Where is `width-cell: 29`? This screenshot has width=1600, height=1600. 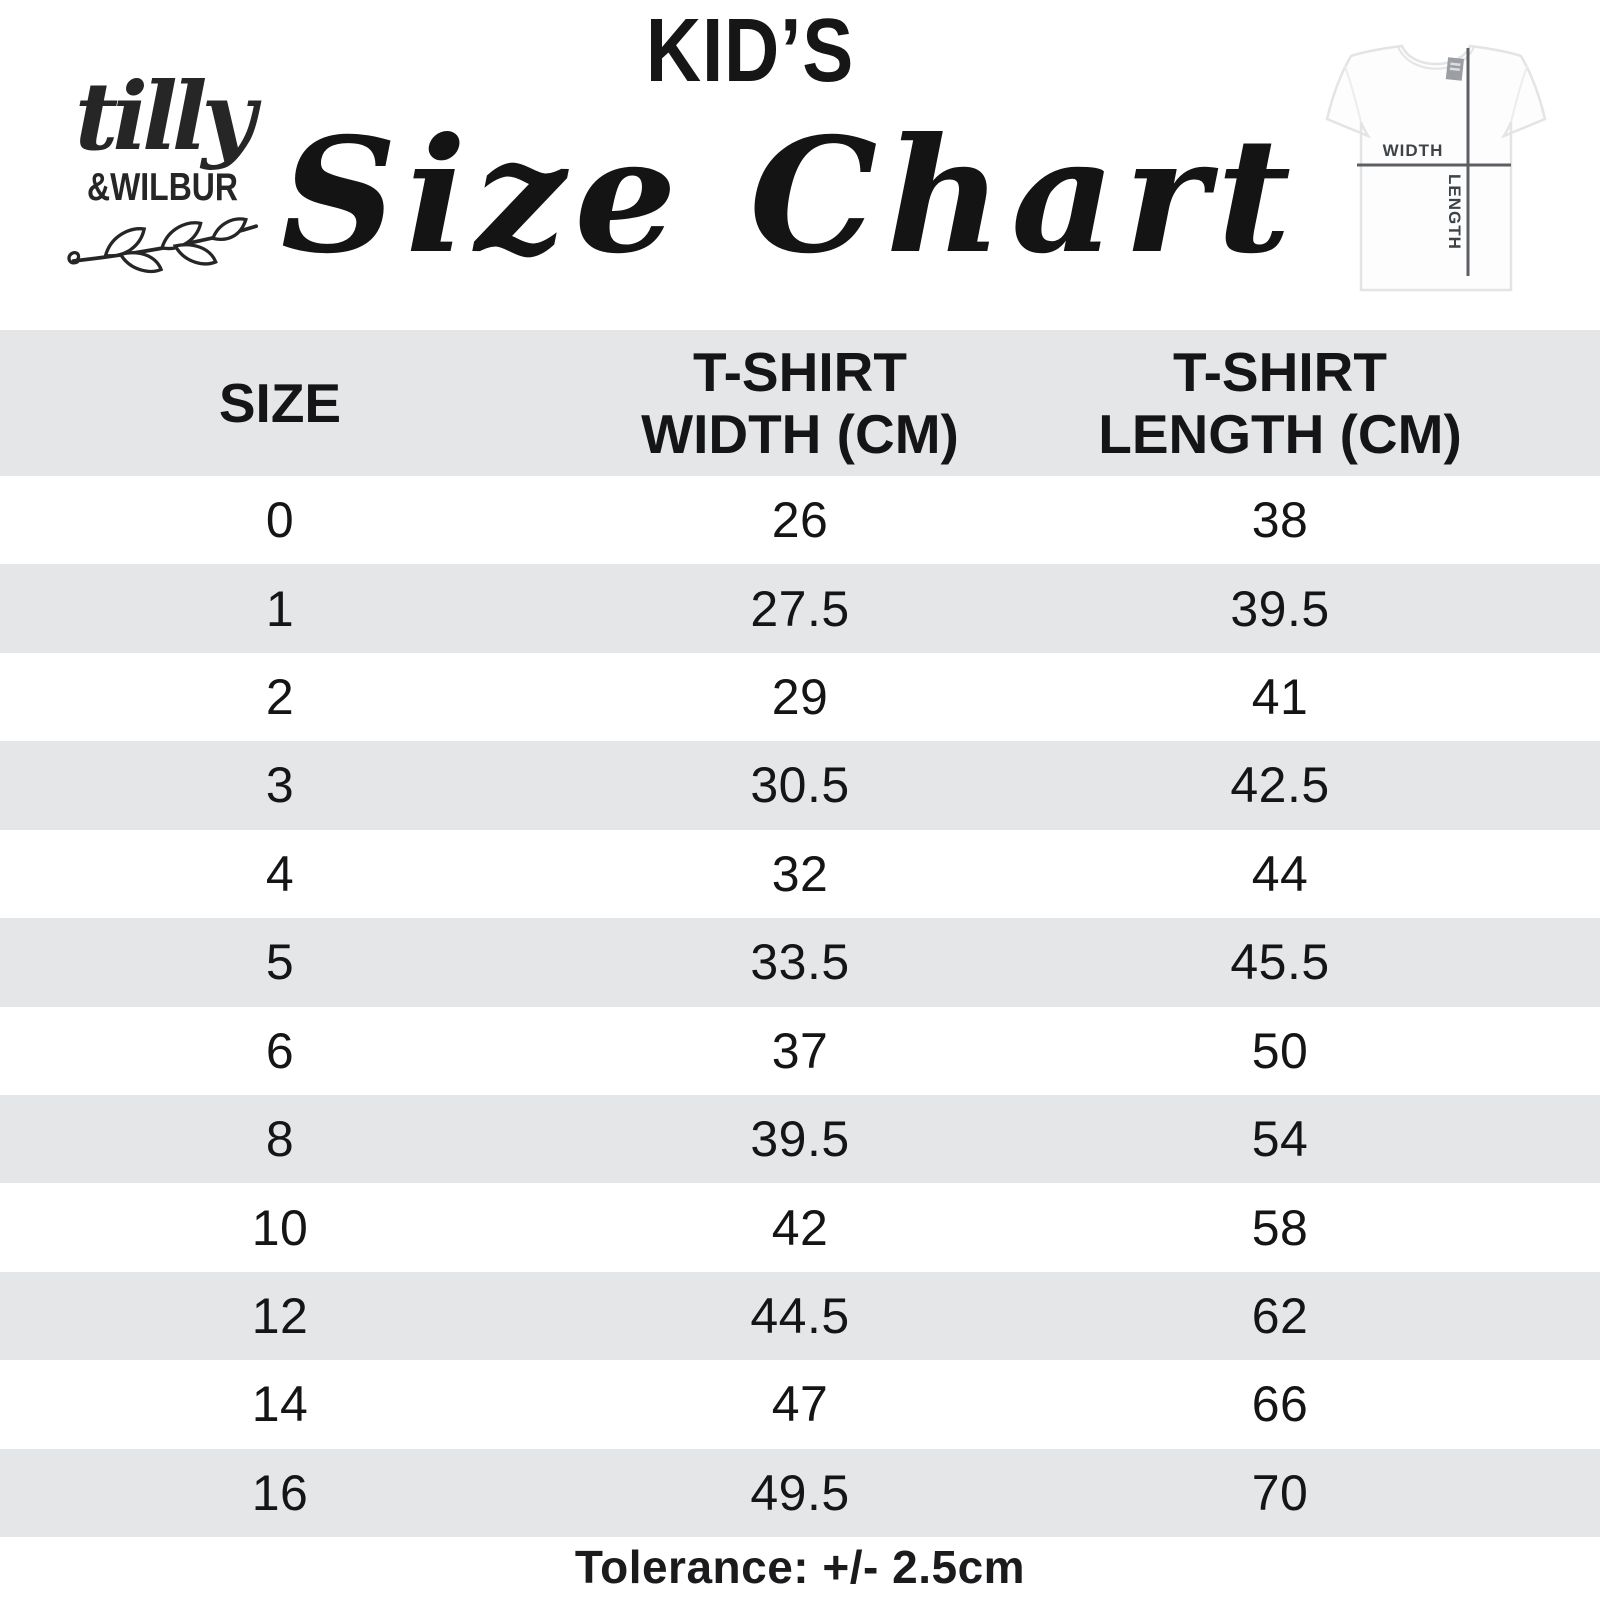
width-cell: 29 is located at coordinates (800, 697).